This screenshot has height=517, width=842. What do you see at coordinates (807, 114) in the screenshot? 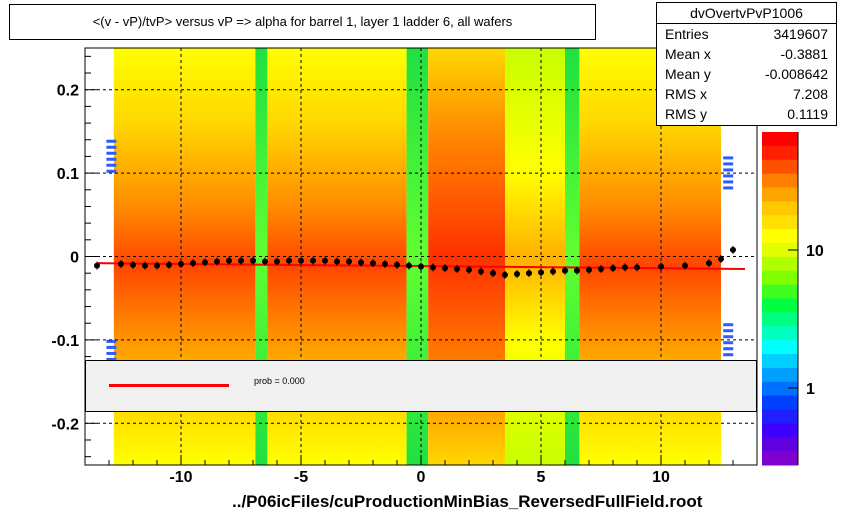
I see `stat-value: 0.1119` at bounding box center [807, 114].